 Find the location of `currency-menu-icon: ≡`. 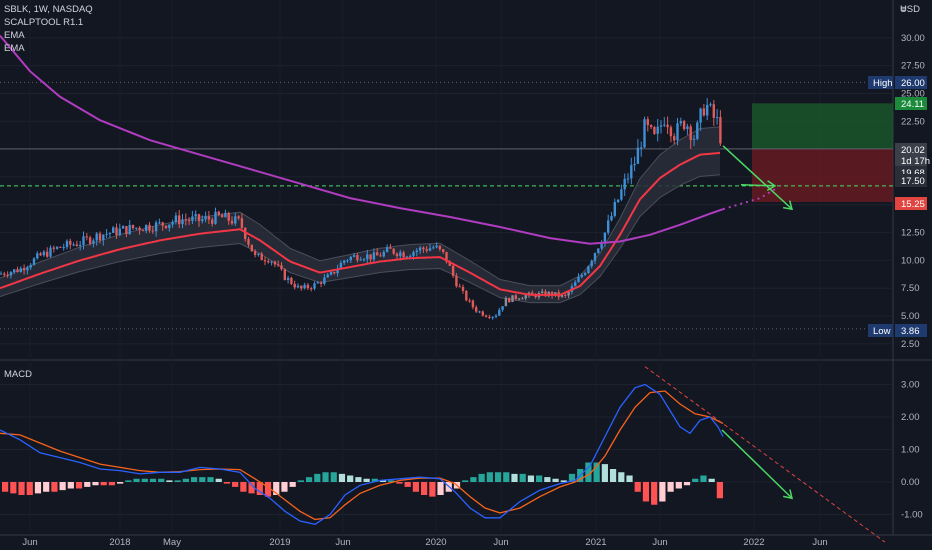

currency-menu-icon: ≡ is located at coordinates (903, 9).